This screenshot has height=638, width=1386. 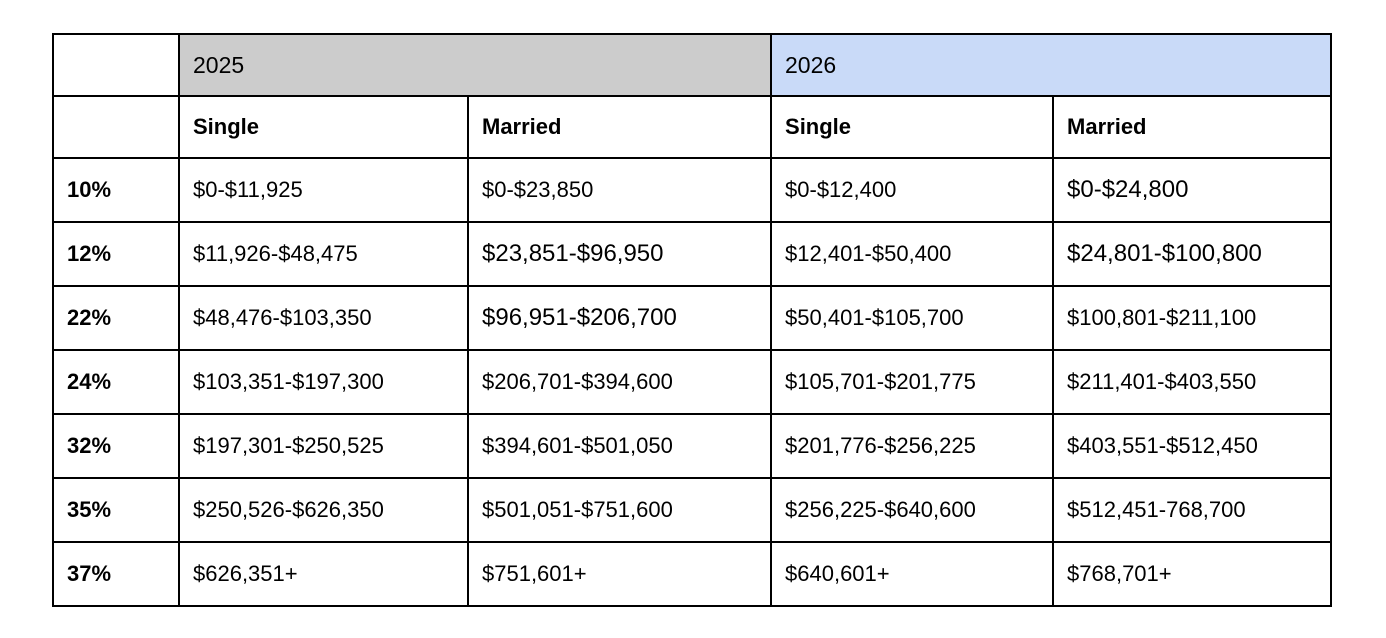 I want to click on bracket-cell: $103,351-$197,300, so click(x=323, y=382).